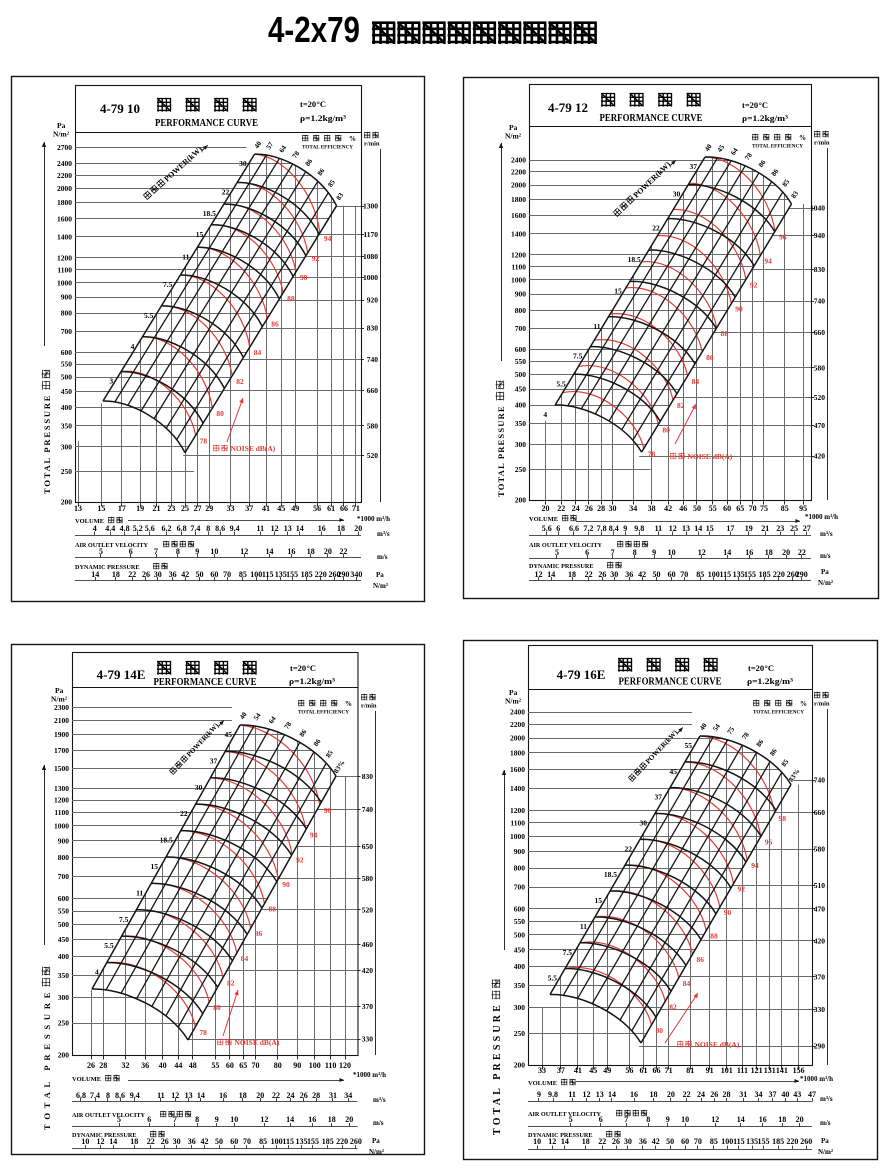  I want to click on svg-text: 48, so click(193, 1065).